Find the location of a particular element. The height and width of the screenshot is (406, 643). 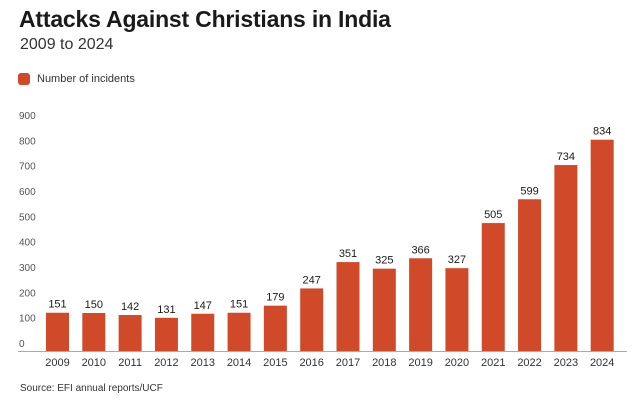

data-label: 179 is located at coordinates (275, 298).